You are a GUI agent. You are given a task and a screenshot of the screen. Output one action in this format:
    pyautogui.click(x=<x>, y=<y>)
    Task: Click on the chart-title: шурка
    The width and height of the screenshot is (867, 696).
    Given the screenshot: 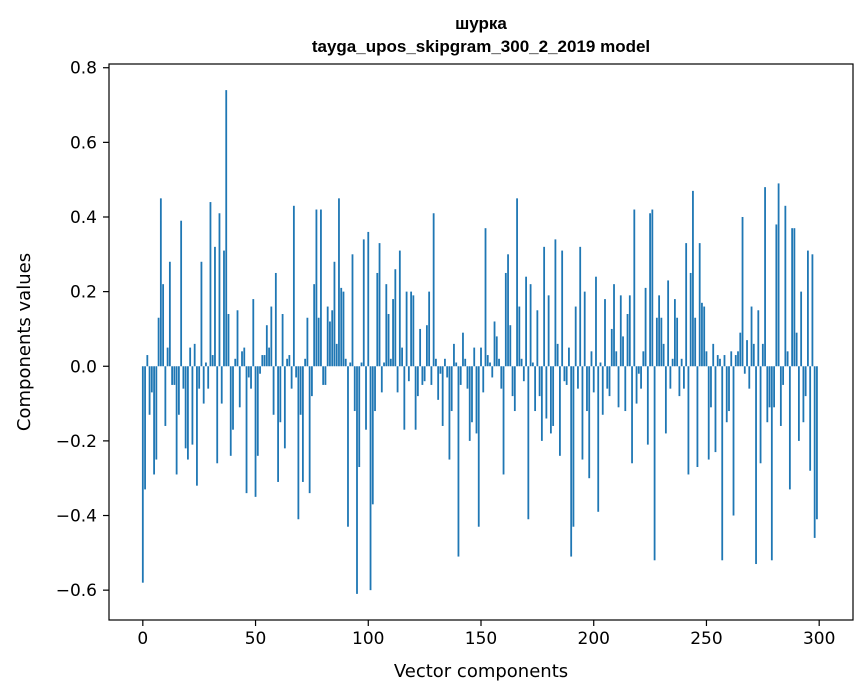 What is the action you would take?
    pyautogui.click(x=481, y=23)
    